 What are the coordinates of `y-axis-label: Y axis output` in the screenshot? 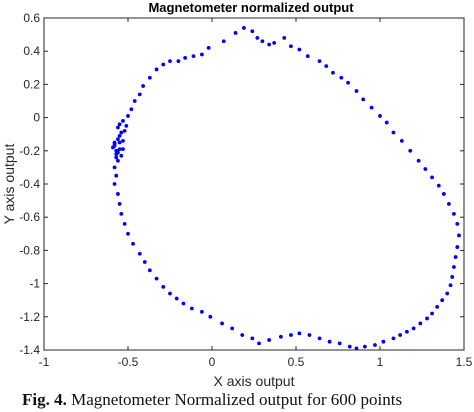 It's located at (9, 184).